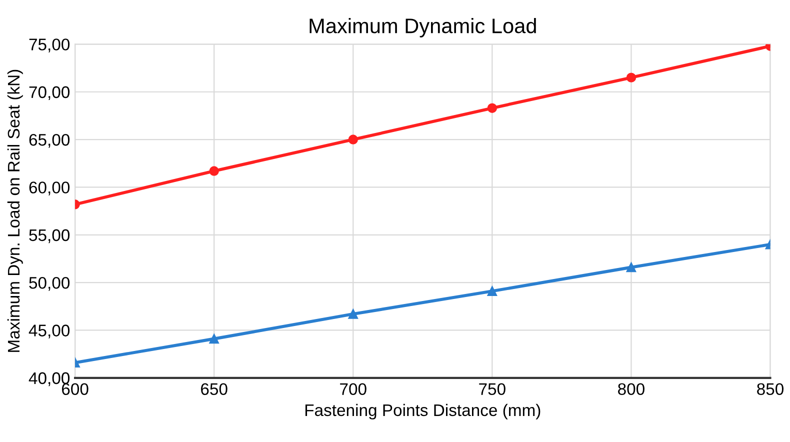 This screenshot has width=790, height=442. Describe the element at coordinates (492, 389) in the screenshot. I see `x-tick-label: 750` at that location.